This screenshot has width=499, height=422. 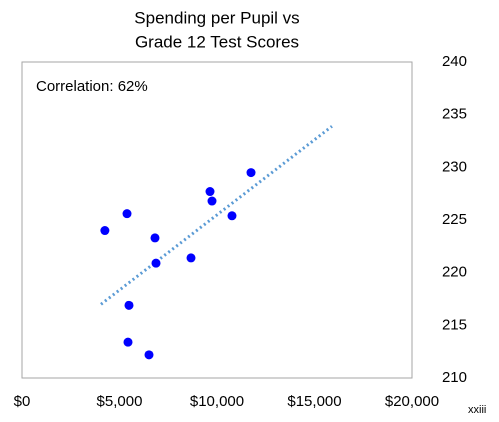 I want to click on x-tick-label: $15,000, so click(x=314, y=401).